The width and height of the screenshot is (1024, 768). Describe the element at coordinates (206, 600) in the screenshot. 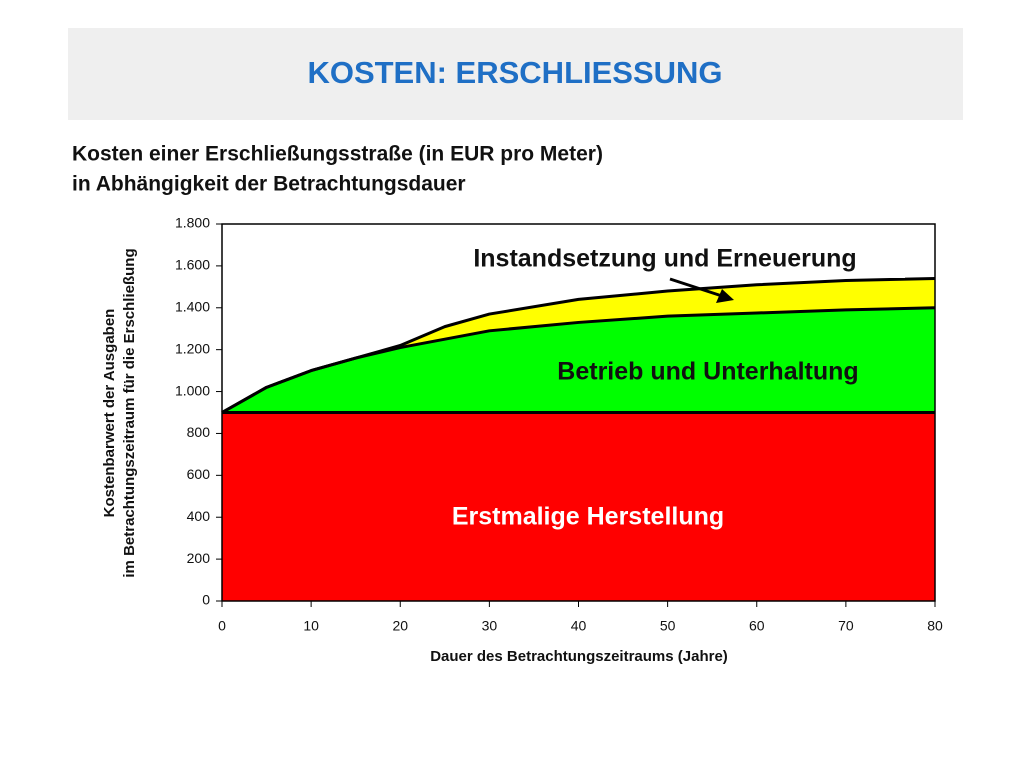

I see `y-tick-label: 0` at that location.